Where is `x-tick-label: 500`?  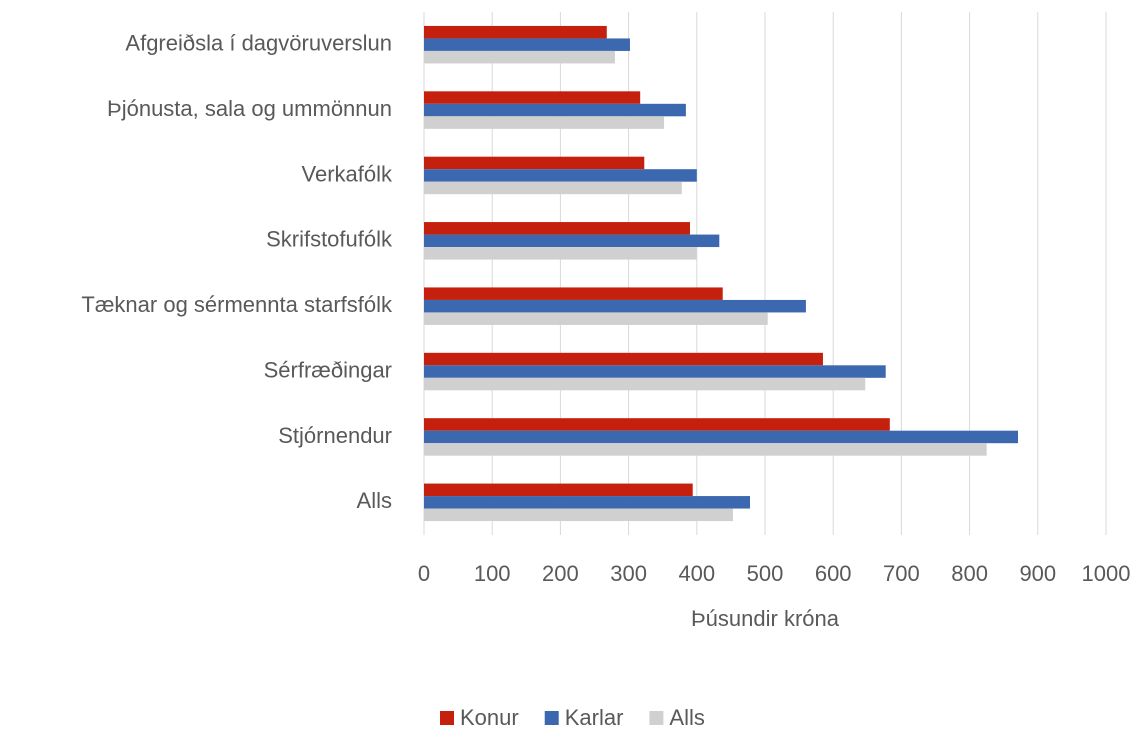
x-tick-label: 500 is located at coordinates (765, 573).